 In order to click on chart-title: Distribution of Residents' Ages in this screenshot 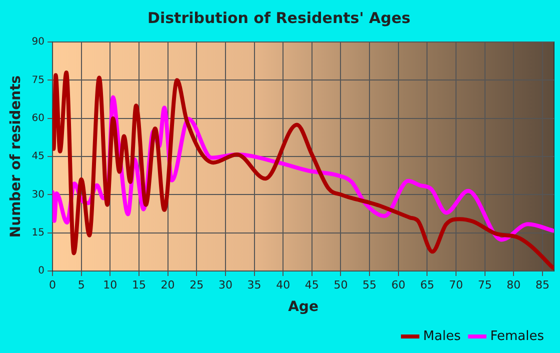, I will do `click(279, 17)`.